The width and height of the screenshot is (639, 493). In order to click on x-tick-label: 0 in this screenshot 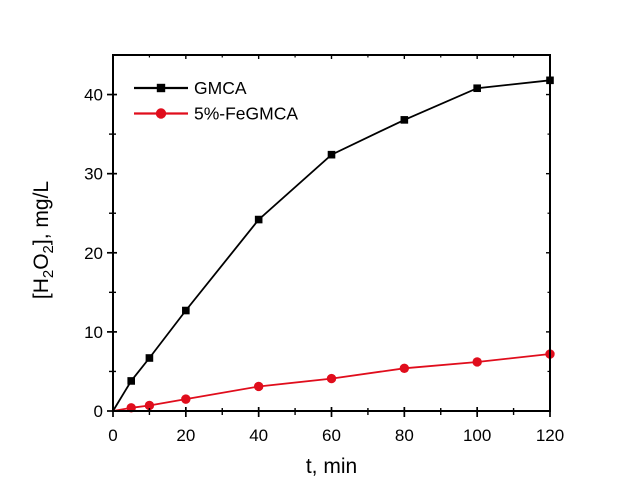, I will do `click(112, 435)`.